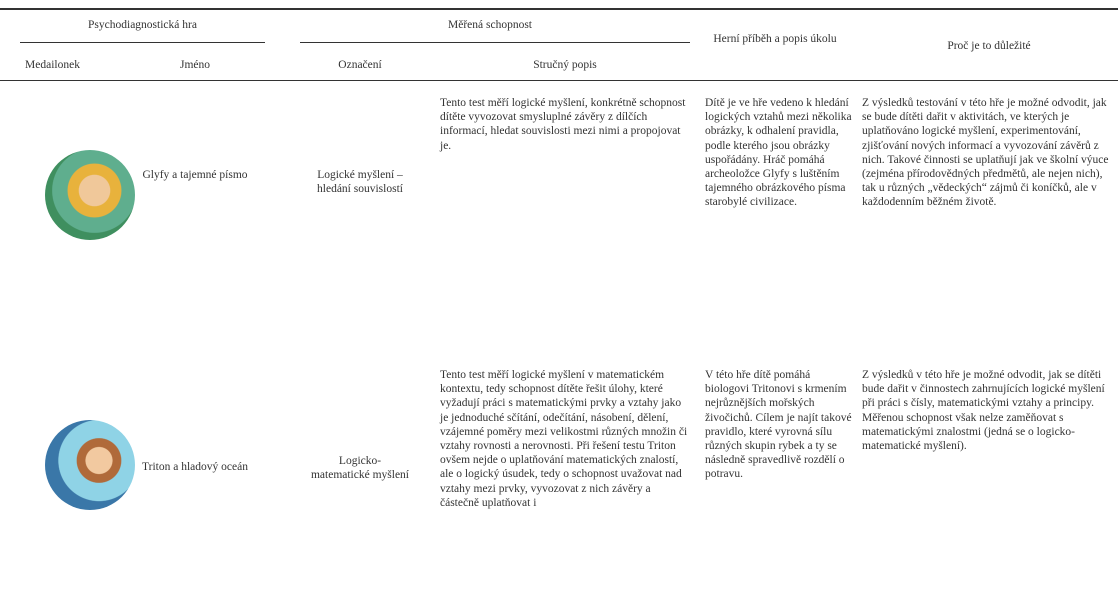 The width and height of the screenshot is (1118, 611). What do you see at coordinates (490, 25) in the screenshot?
I see `header: Měřená schopnost` at bounding box center [490, 25].